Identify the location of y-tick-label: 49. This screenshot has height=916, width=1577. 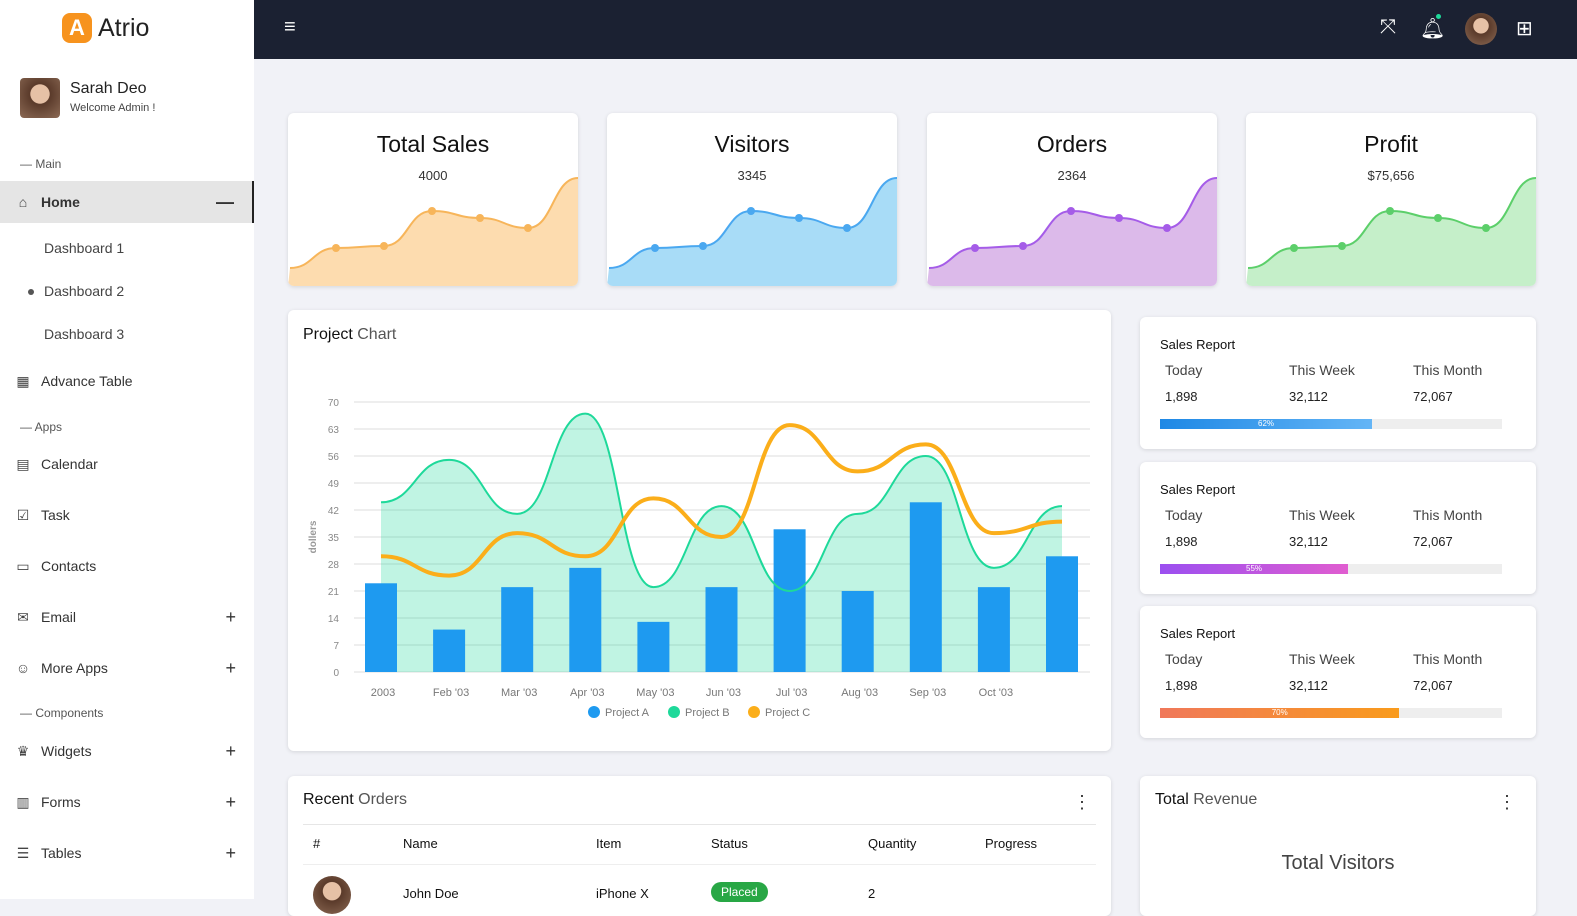
(334, 484).